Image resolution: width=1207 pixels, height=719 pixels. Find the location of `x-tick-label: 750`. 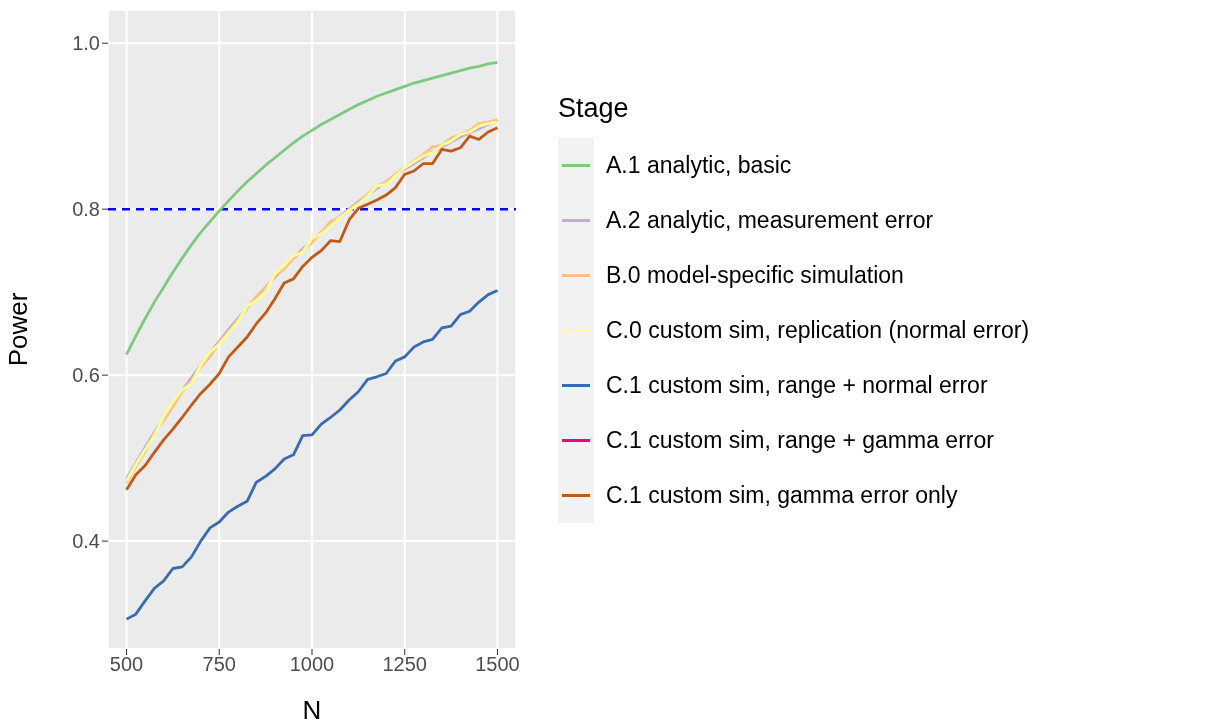

x-tick-label: 750 is located at coordinates (219, 664).